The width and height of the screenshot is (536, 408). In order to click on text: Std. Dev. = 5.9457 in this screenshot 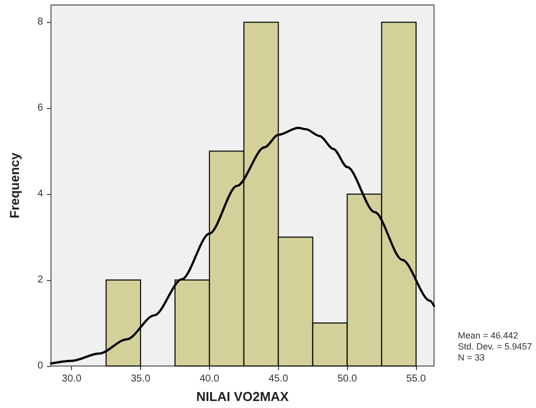, I will do `click(495, 347)`.